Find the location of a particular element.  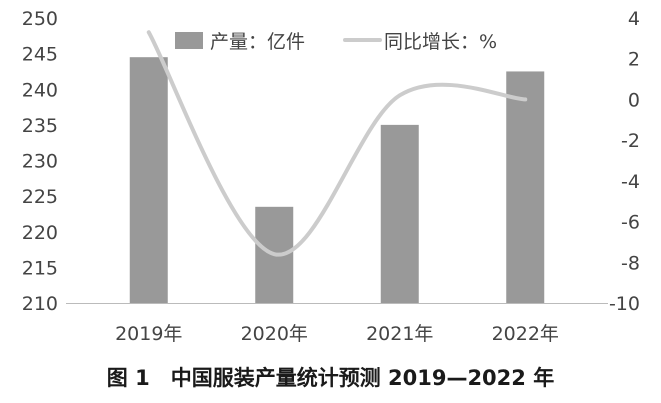

left-tick-label: 235 is located at coordinates (40, 126).